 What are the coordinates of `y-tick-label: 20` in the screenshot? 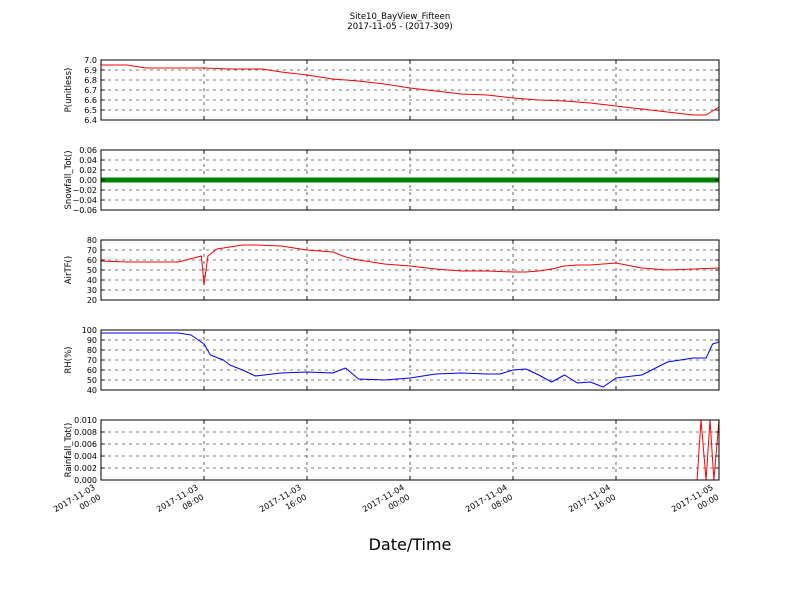 It's located at (92, 300).